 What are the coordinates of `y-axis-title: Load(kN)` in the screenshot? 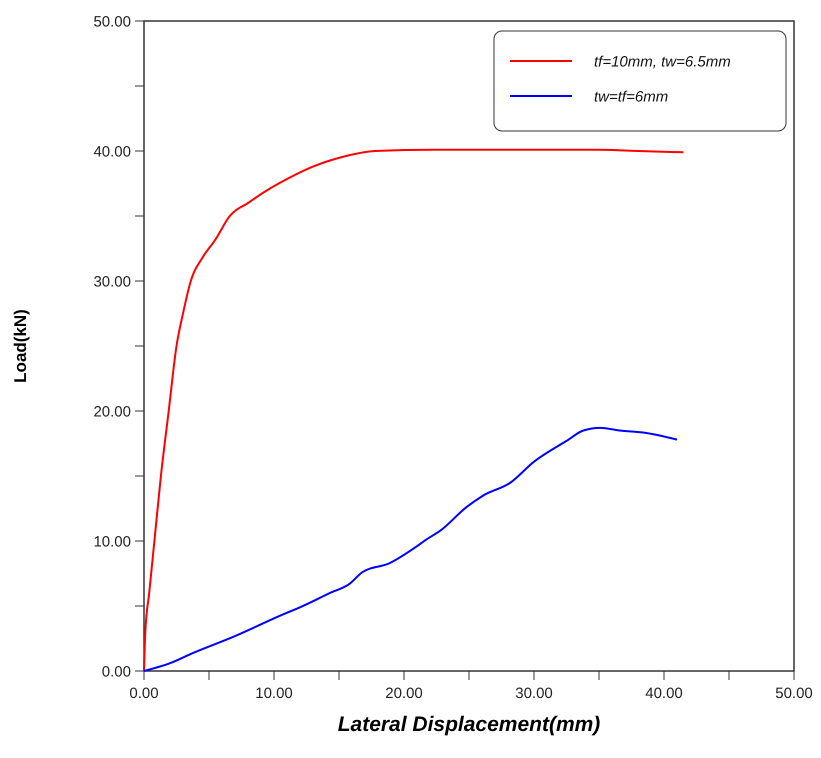 It's located at (20, 346).